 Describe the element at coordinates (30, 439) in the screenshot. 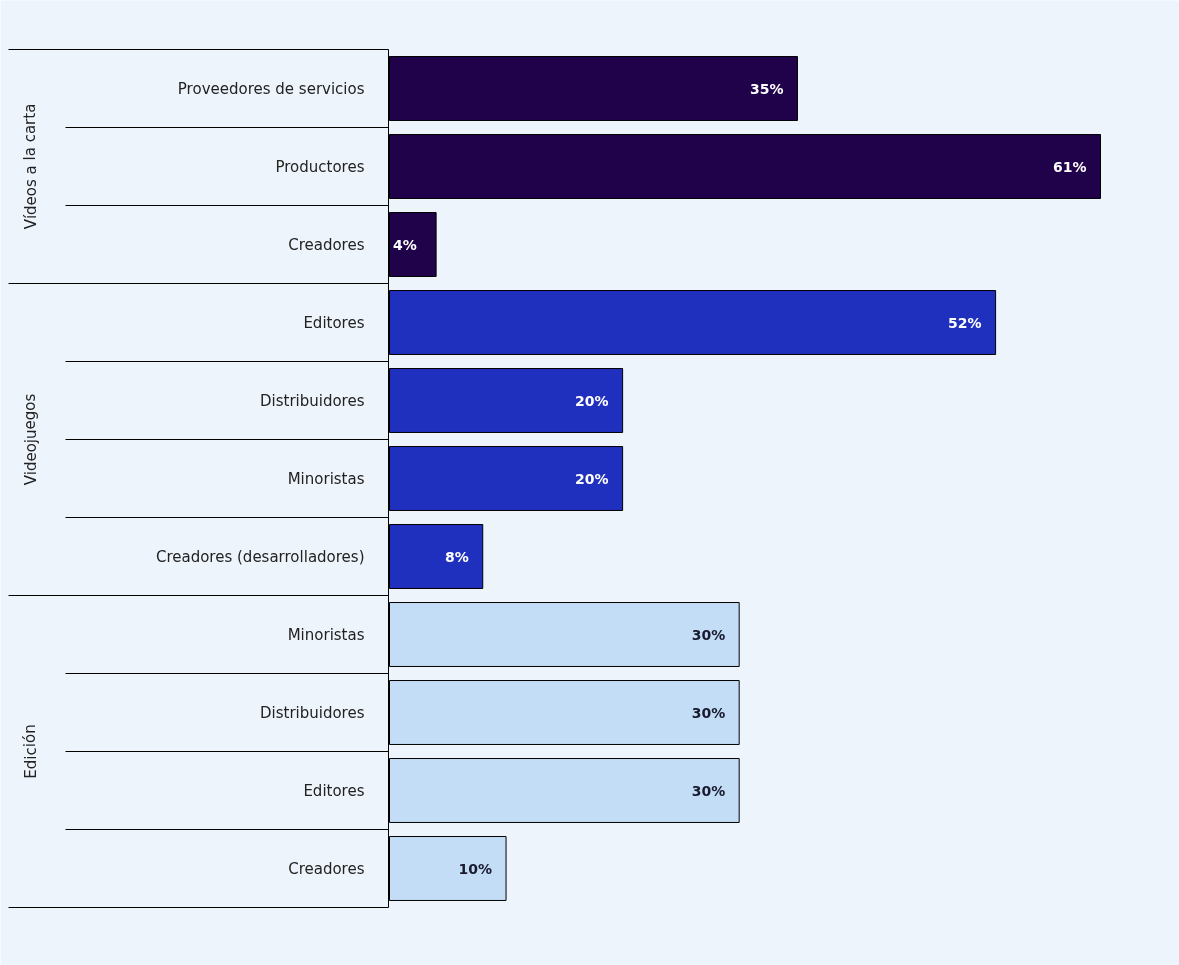

I see `text: Videojuegos` at that location.